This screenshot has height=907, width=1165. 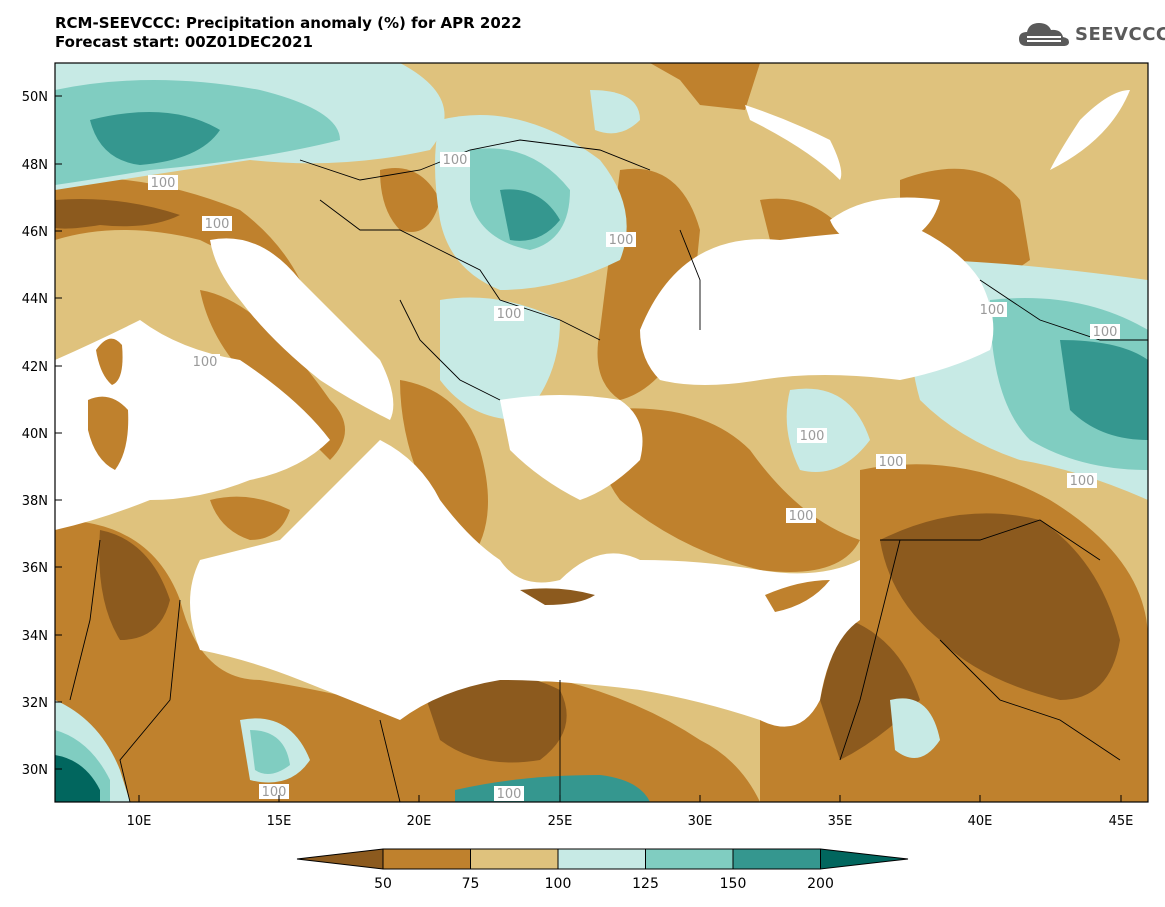 What do you see at coordinates (980, 812) in the screenshot?
I see `lon-tick: 40E` at bounding box center [980, 812].